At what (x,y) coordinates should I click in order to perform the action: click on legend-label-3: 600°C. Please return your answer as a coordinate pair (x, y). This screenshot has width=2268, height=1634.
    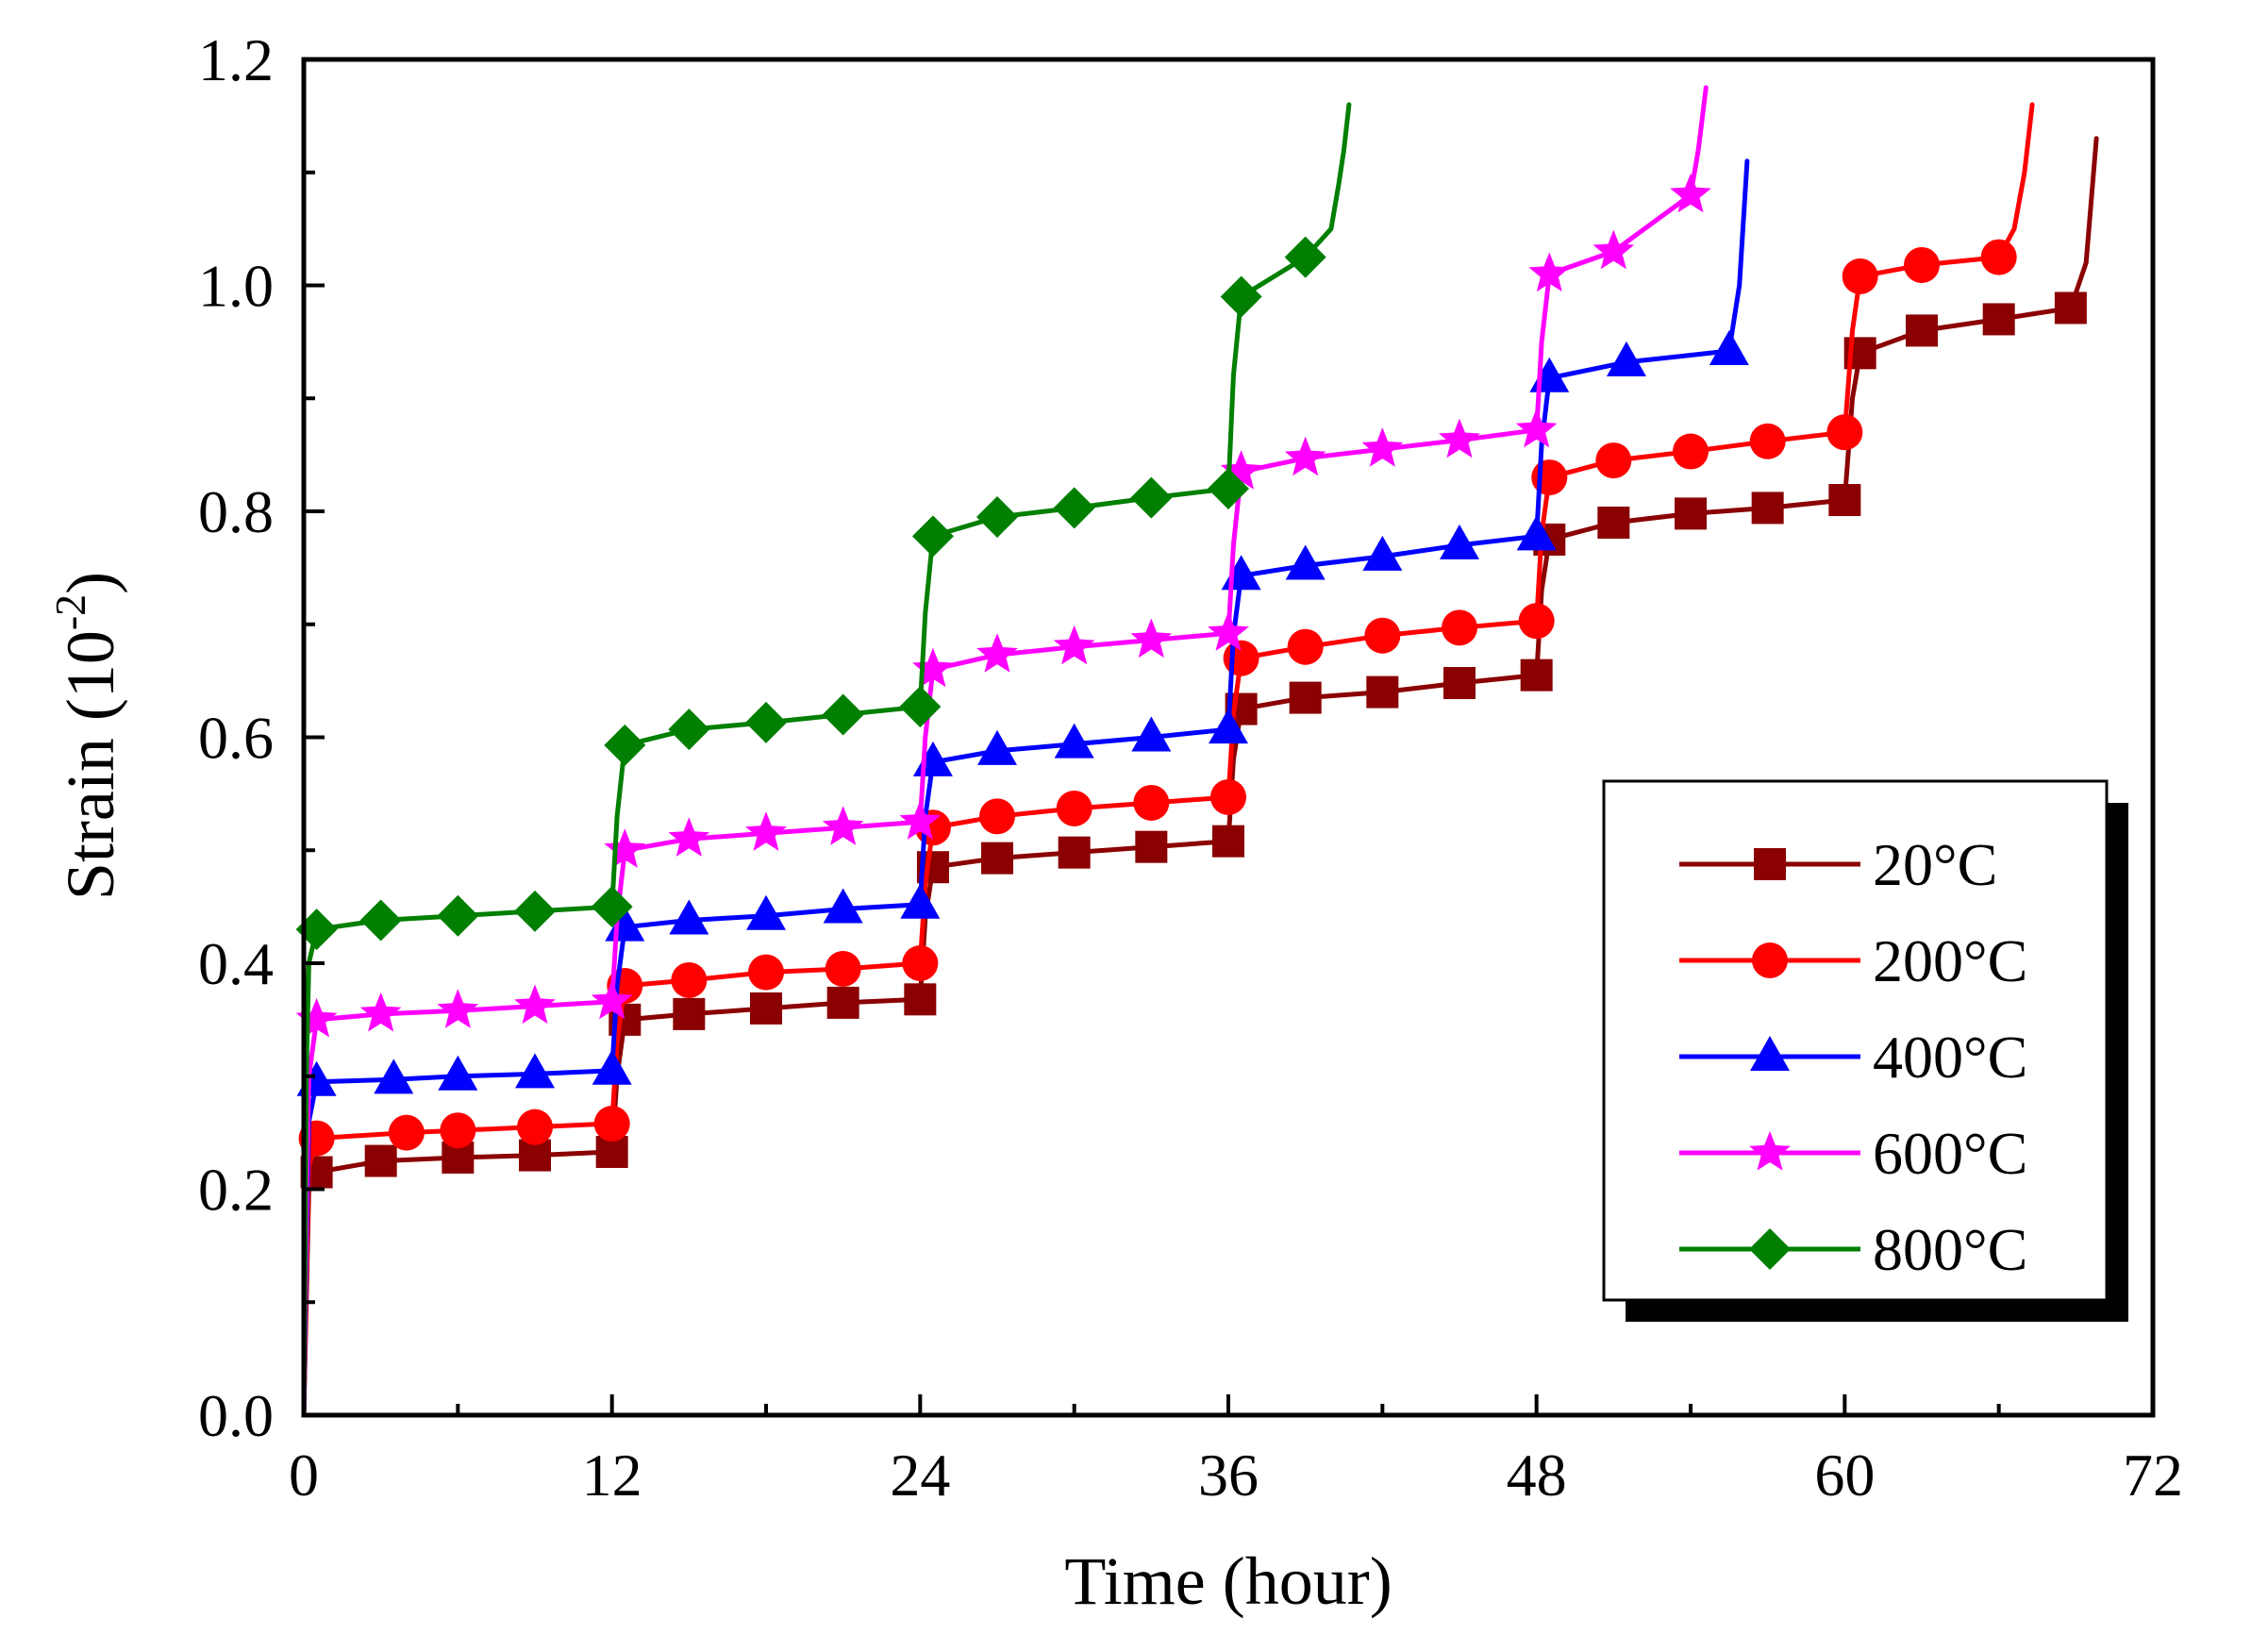
    Looking at the image, I should click on (1950, 1154).